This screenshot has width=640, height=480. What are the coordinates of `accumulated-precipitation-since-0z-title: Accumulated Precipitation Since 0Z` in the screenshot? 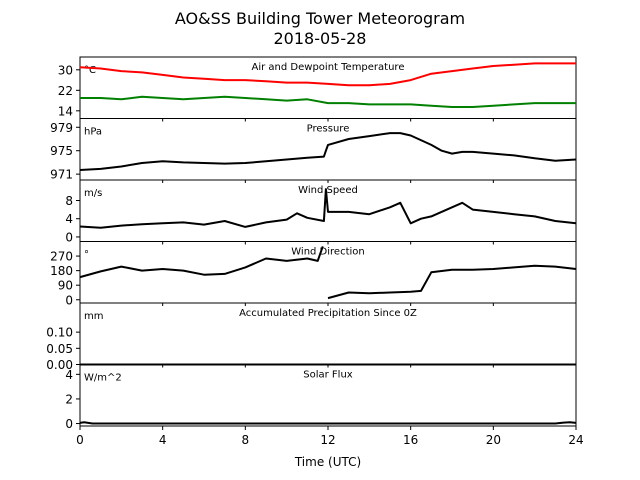 It's located at (328, 313).